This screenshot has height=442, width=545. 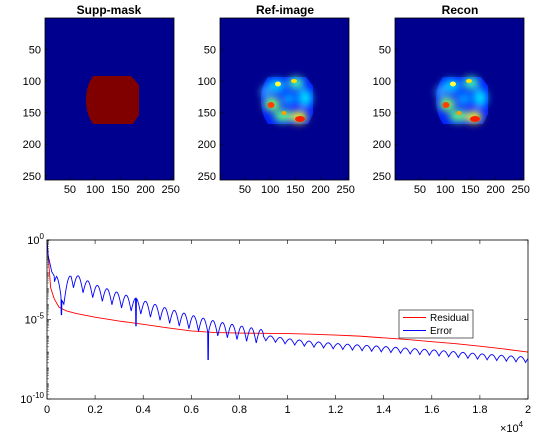 What do you see at coordinates (512, 427) in the screenshot?
I see `x-multiplier: ×10⁴` at bounding box center [512, 427].